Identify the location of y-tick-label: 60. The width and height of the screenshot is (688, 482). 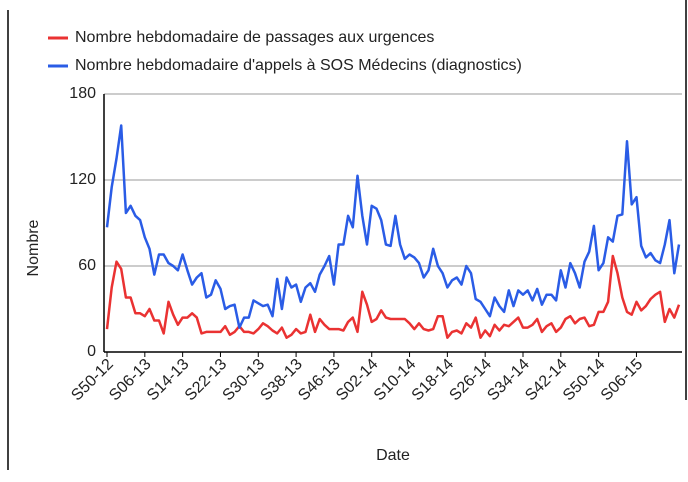
(87, 265).